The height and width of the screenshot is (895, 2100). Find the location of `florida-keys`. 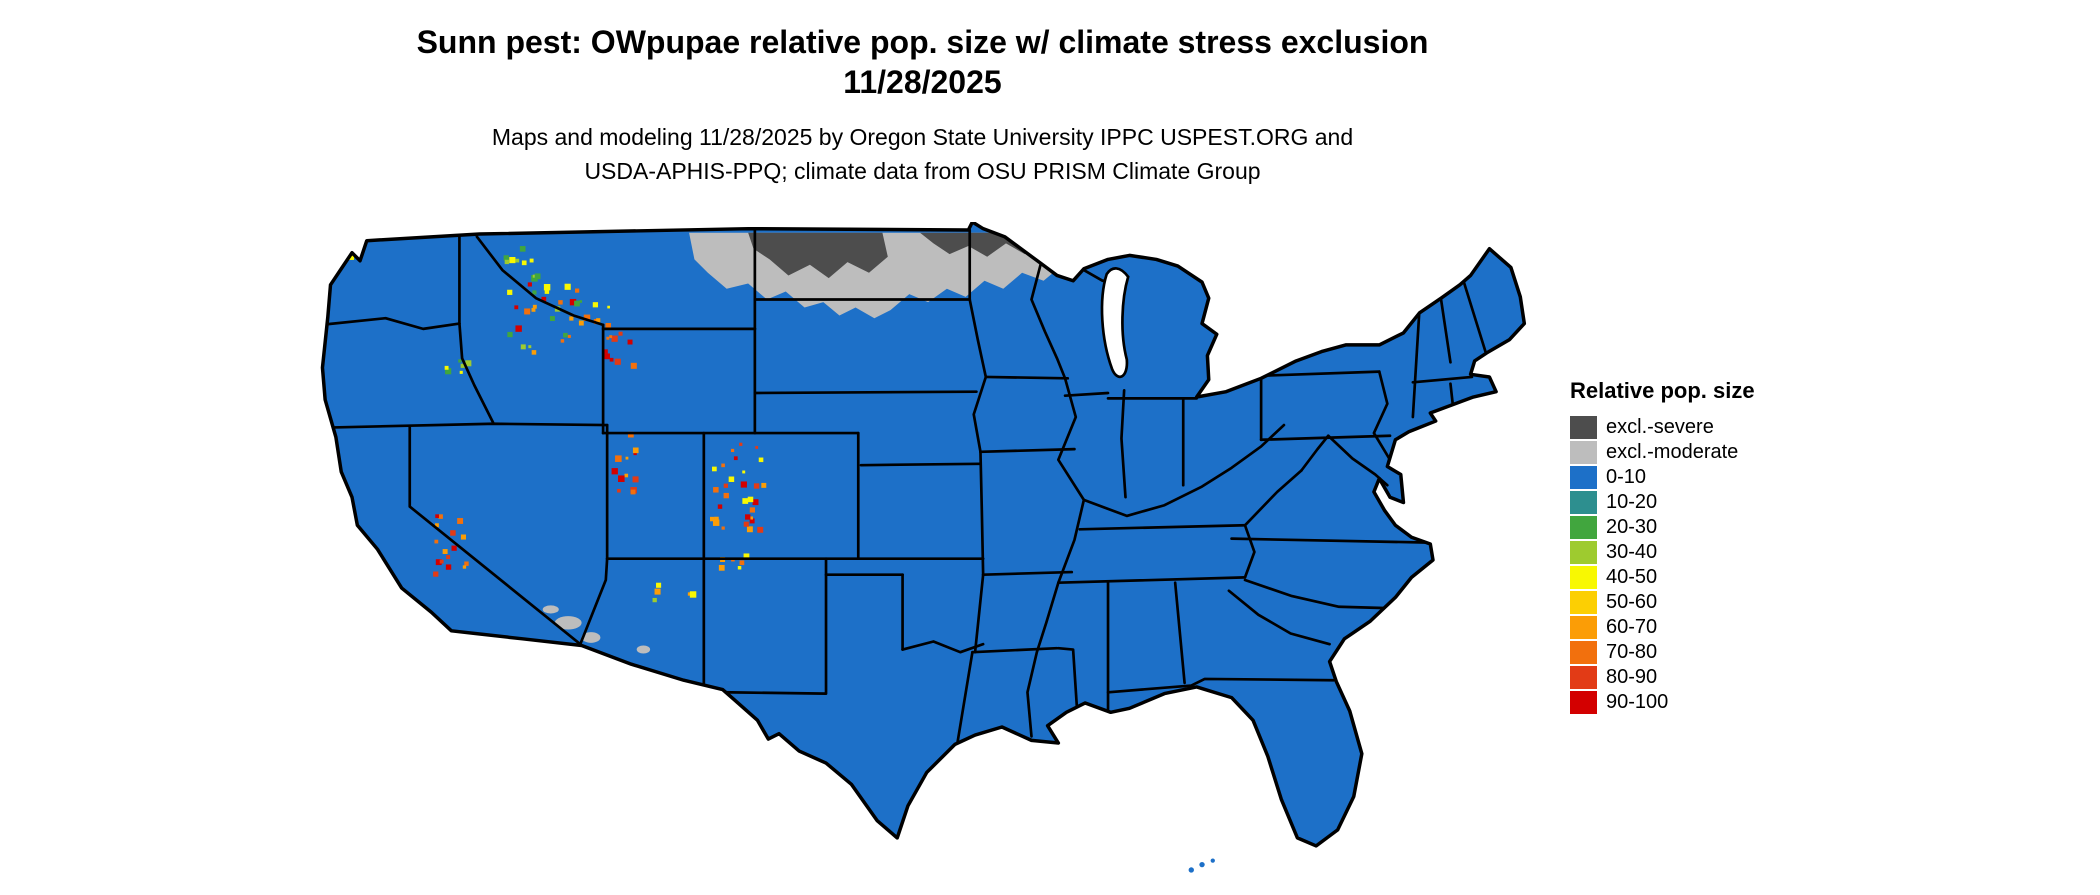

florida-keys is located at coordinates (1201, 865).